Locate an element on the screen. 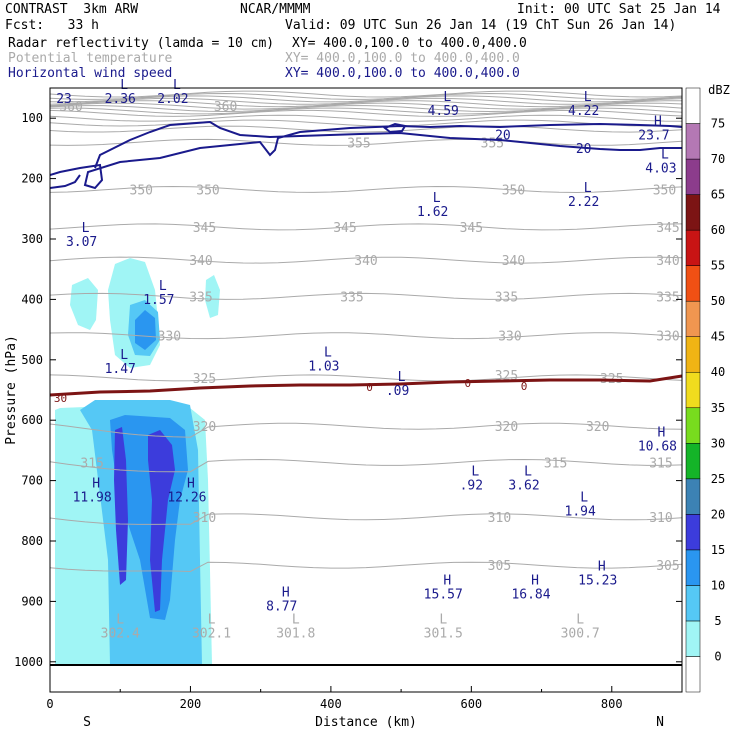  x-tick-label: 200 is located at coordinates (191, 704).